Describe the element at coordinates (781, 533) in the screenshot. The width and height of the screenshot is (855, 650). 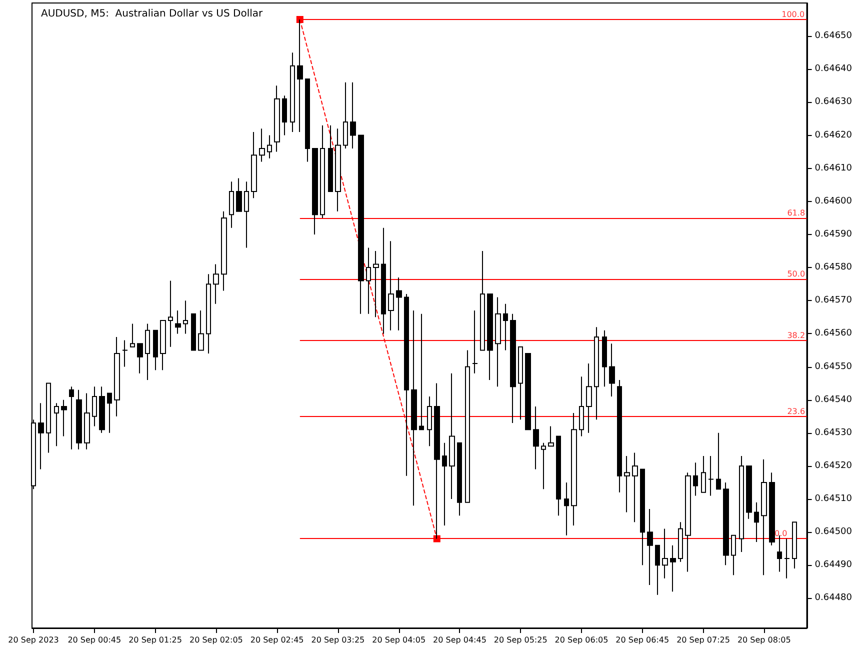
I see `annotation: 0.0` at that location.